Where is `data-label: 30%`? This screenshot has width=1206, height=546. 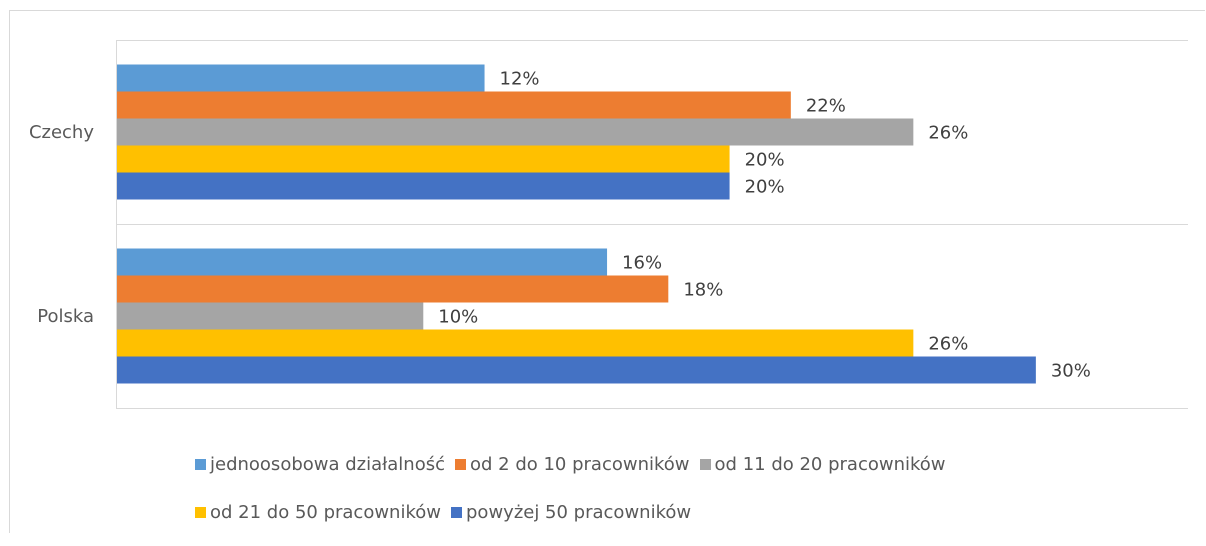
data-label: 30% is located at coordinates (1071, 371).